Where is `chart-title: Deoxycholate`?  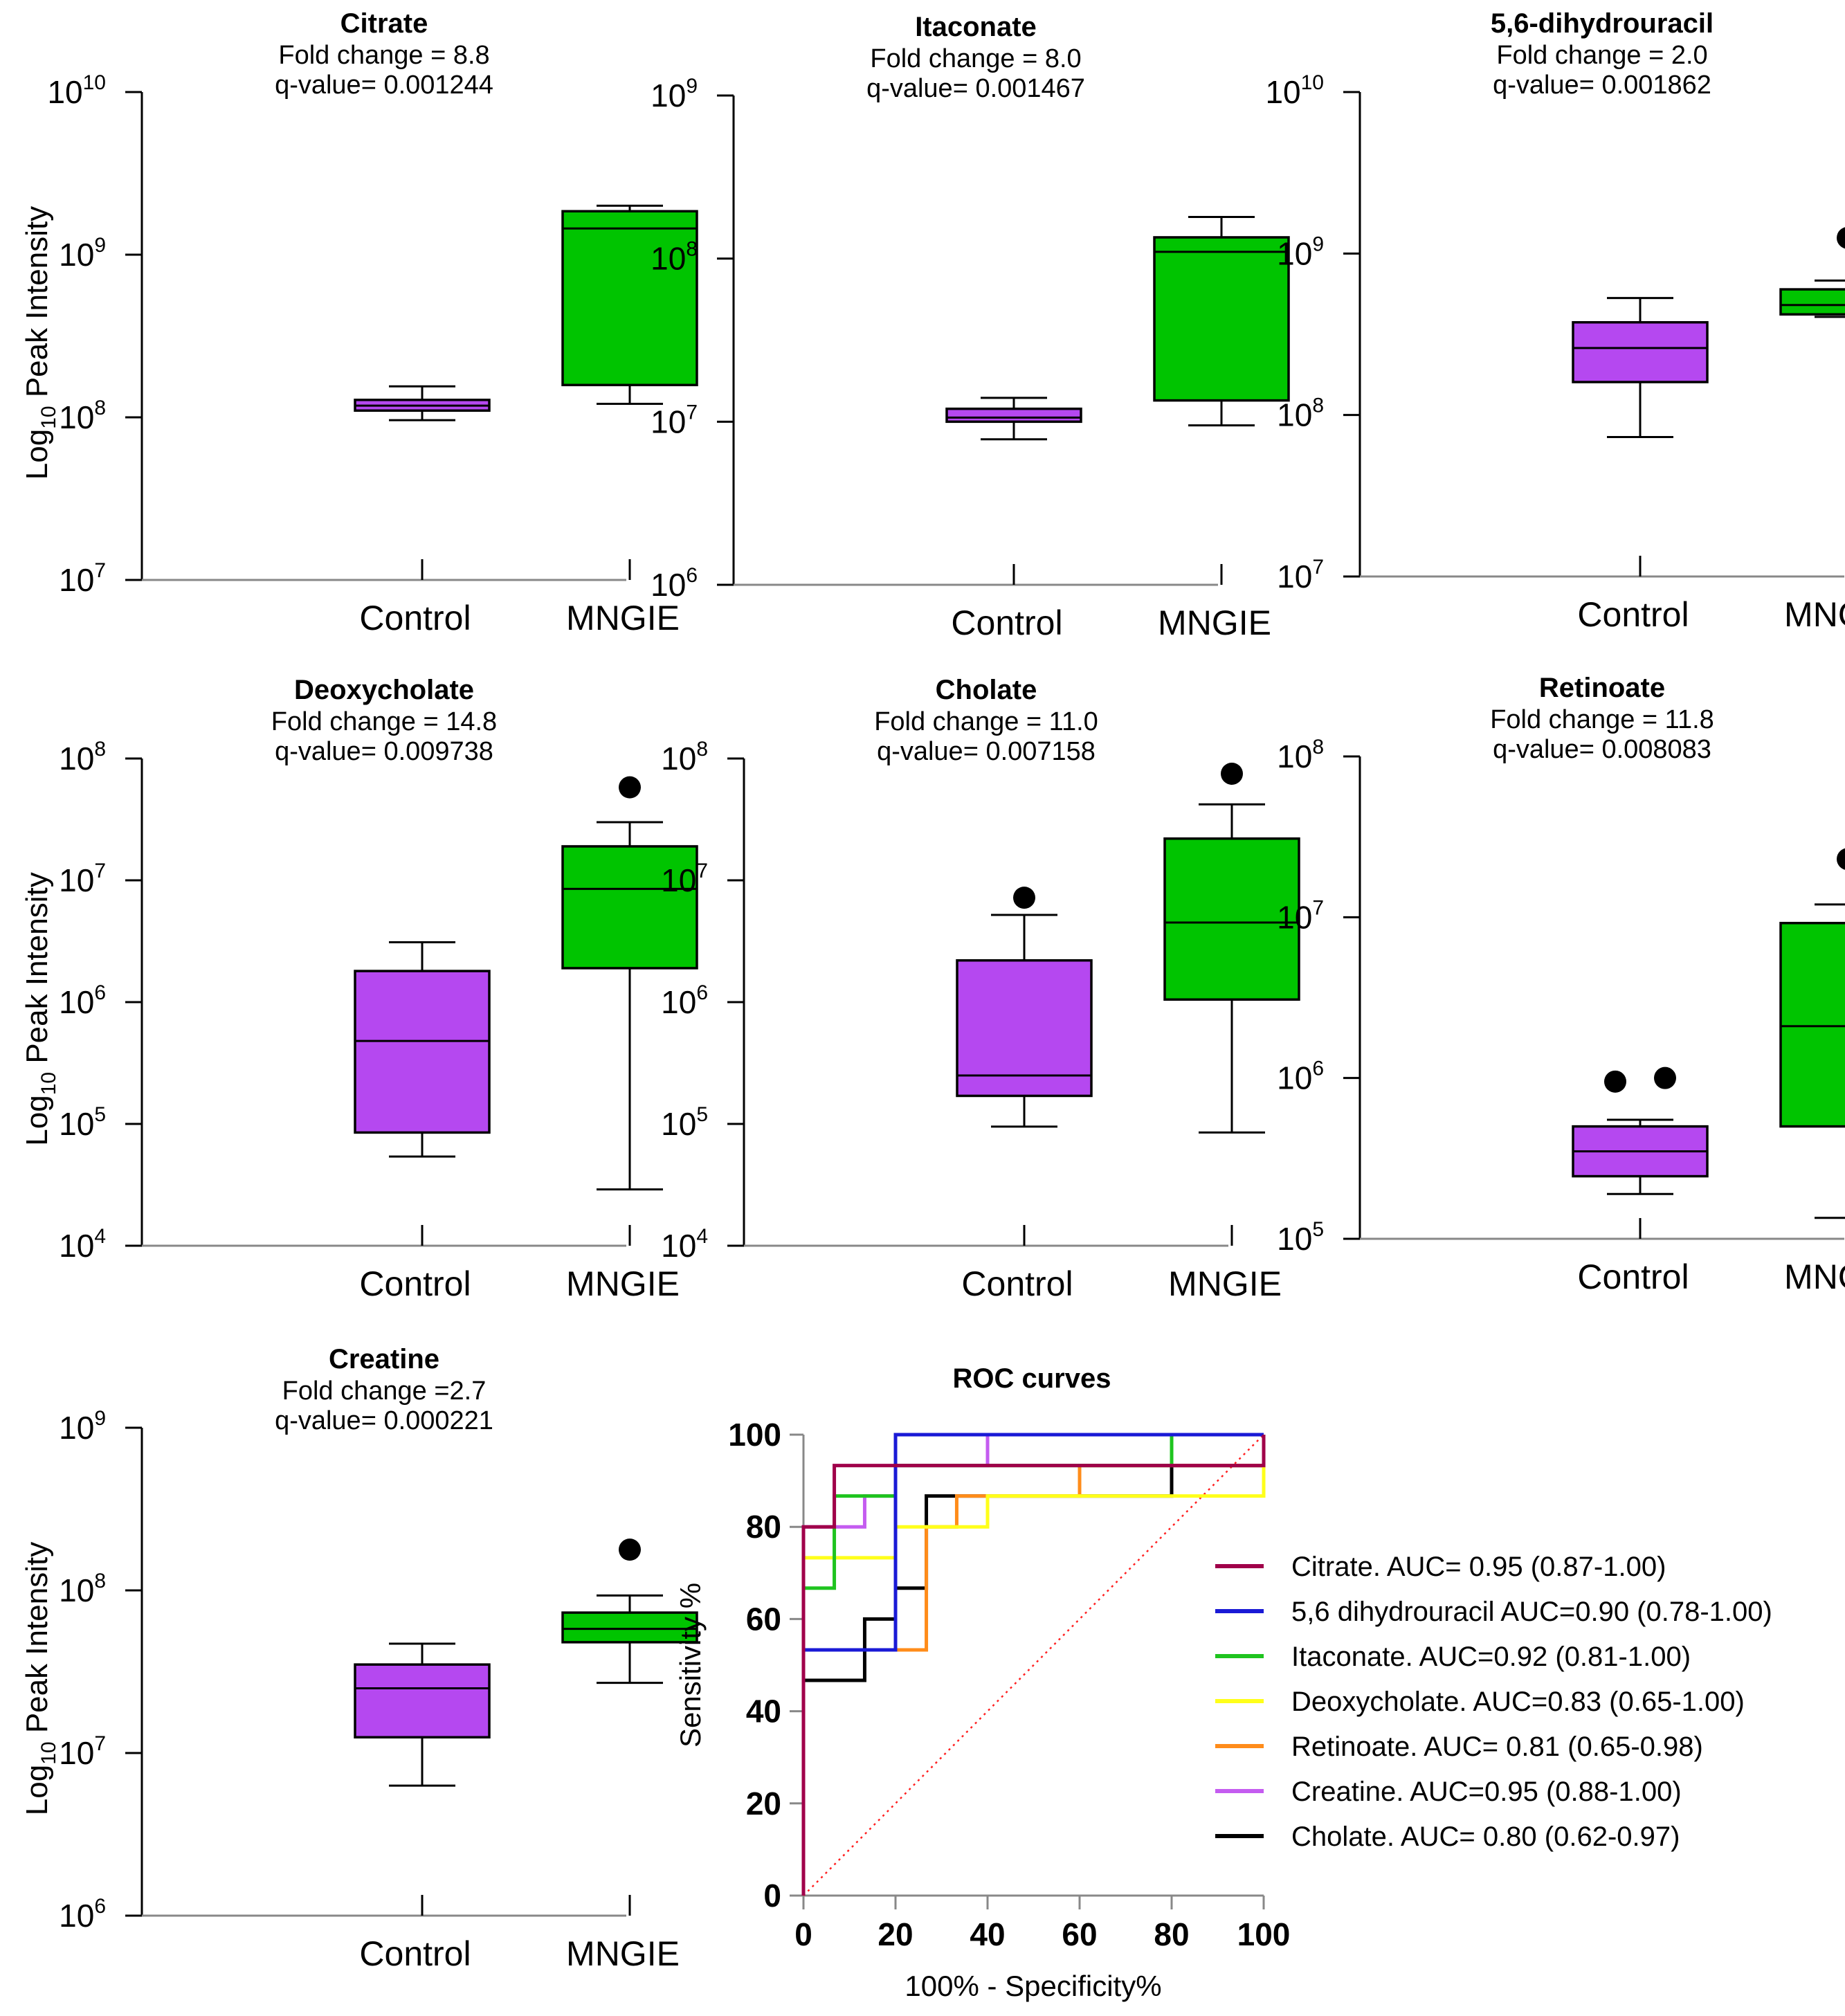 chart-title: Deoxycholate is located at coordinates (384, 690).